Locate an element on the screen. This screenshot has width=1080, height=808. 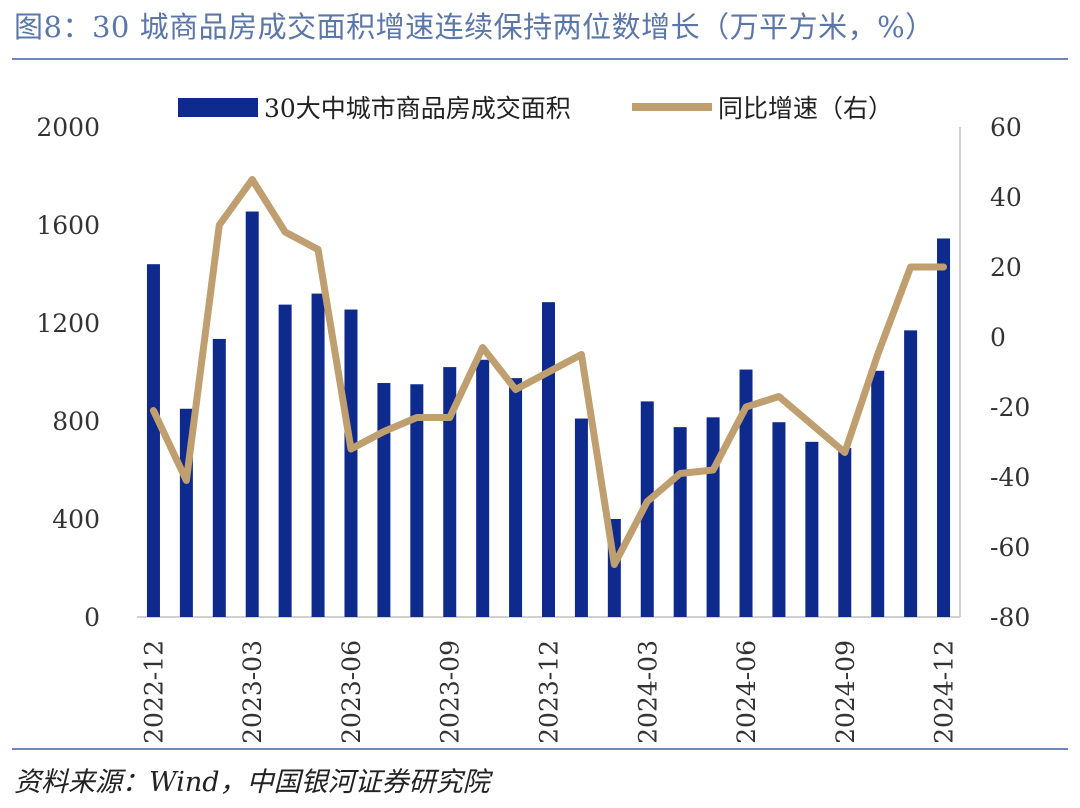
x-tick-label: 2023-06 is located at coordinates (351, 692).